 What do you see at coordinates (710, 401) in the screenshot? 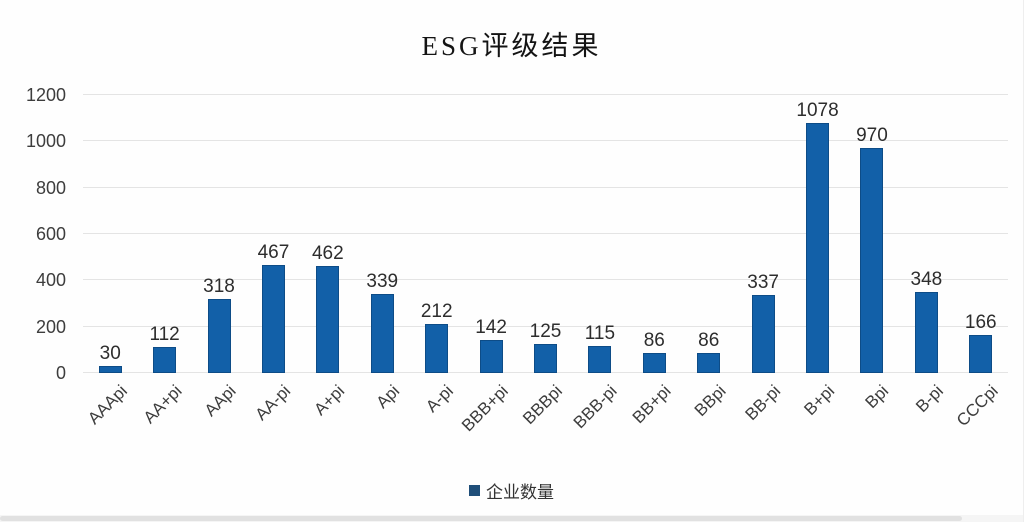
I see `x-tick-label: BBpi` at bounding box center [710, 401].